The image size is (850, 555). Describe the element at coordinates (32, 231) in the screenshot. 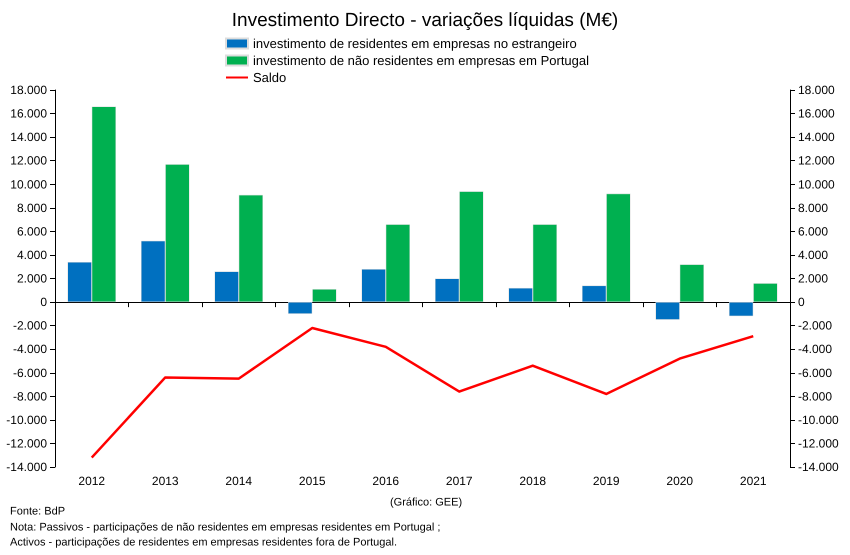

I see `y-tick-label: 6.000` at that location.